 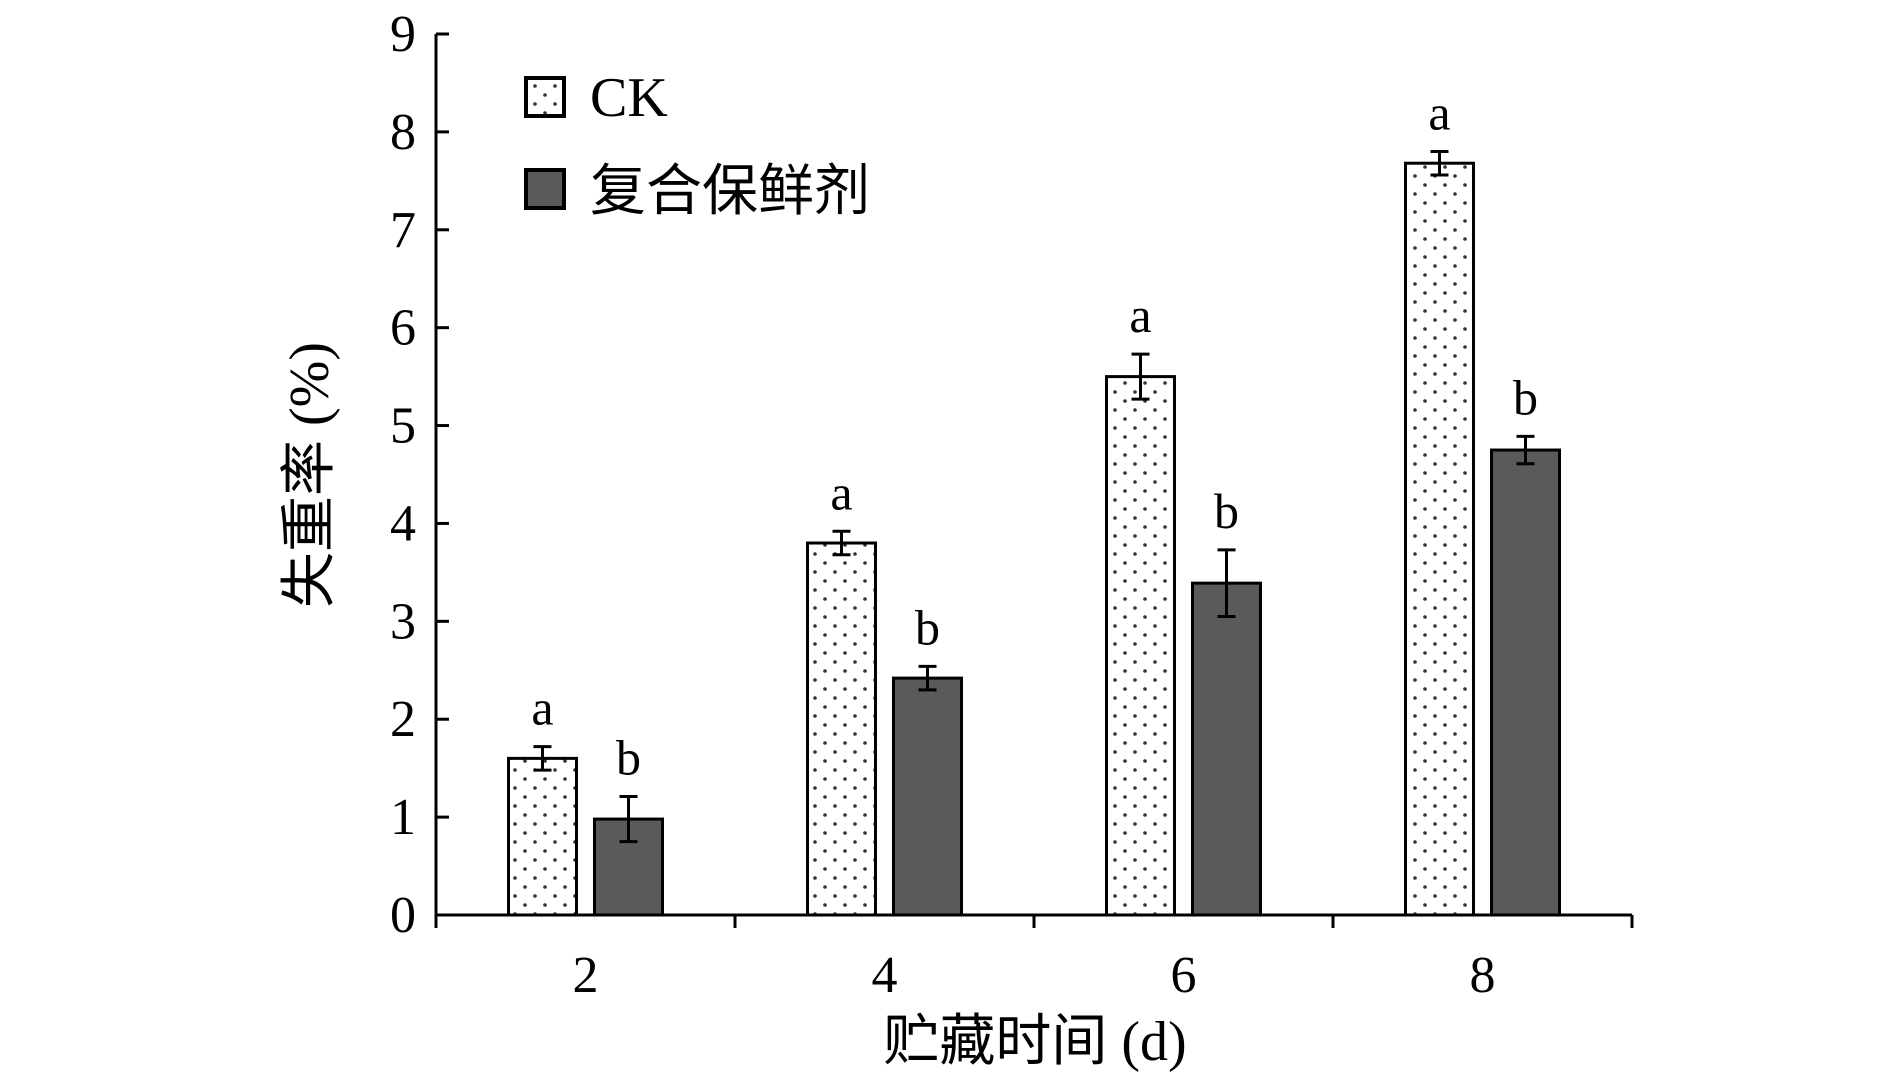 What do you see at coordinates (1184, 975) in the screenshot?
I see `x-tick-label: 6` at bounding box center [1184, 975].